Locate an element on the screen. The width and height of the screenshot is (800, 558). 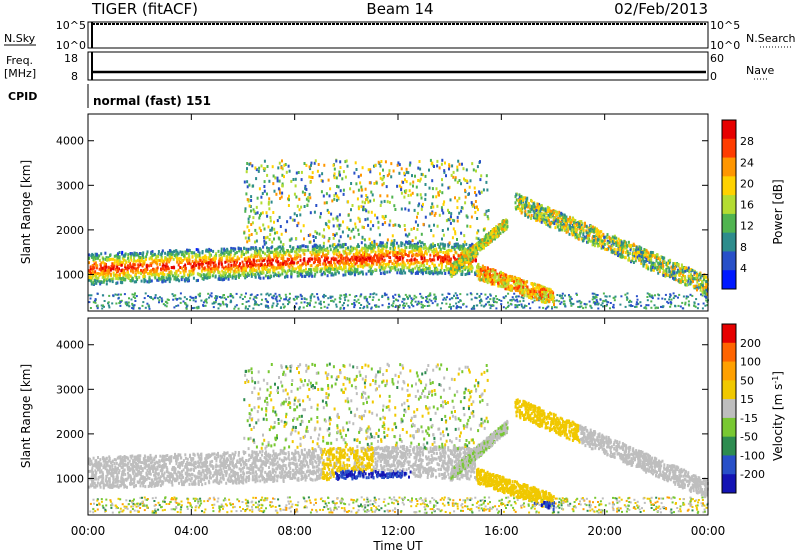
station-title: TIGER (fitACF) is located at coordinates (144, 9).